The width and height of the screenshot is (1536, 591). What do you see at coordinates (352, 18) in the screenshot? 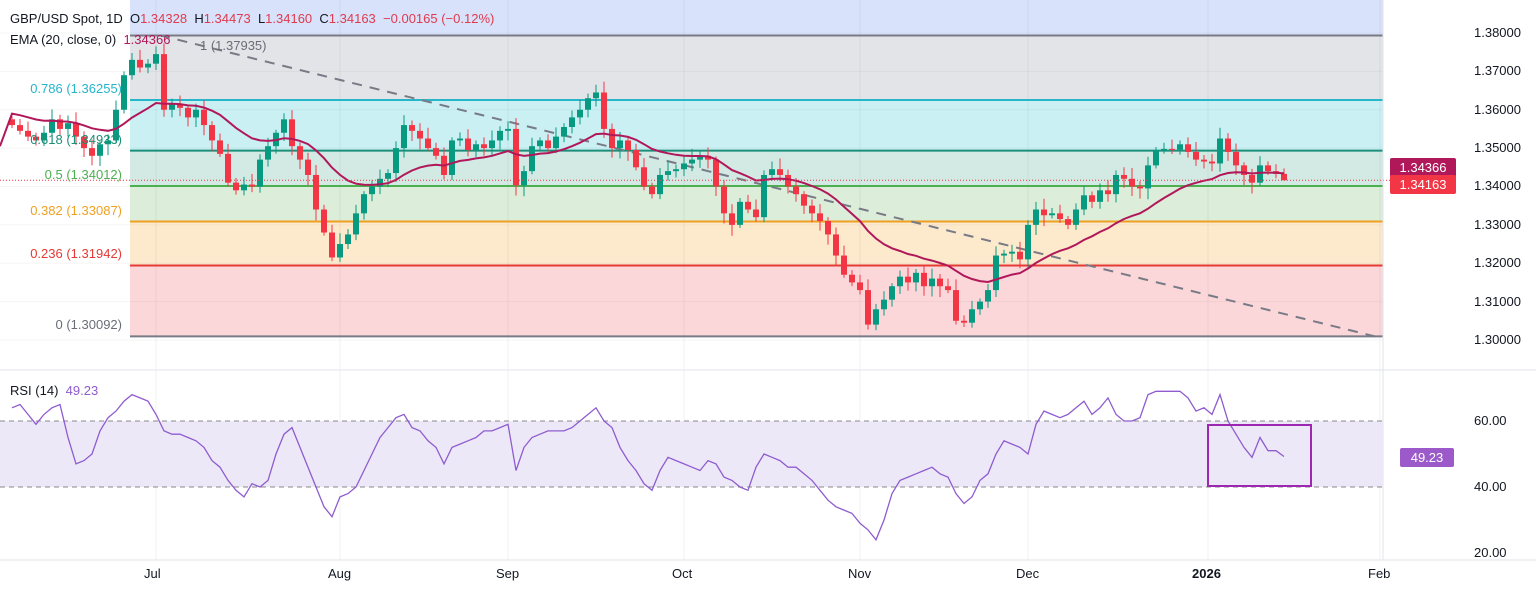
I see `close-value: 1.34163` at bounding box center [352, 18].